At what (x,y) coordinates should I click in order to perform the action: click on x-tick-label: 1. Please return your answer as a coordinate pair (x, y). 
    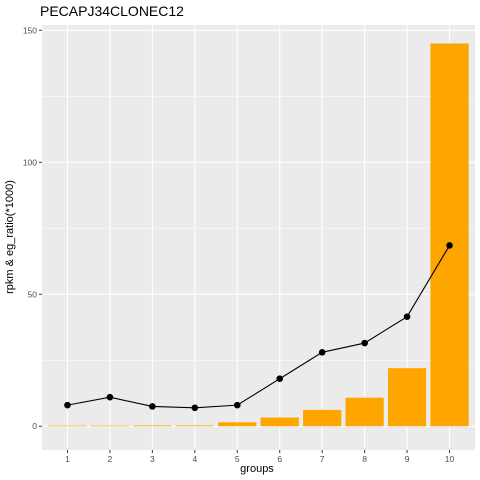
    Looking at the image, I should click on (67, 459).